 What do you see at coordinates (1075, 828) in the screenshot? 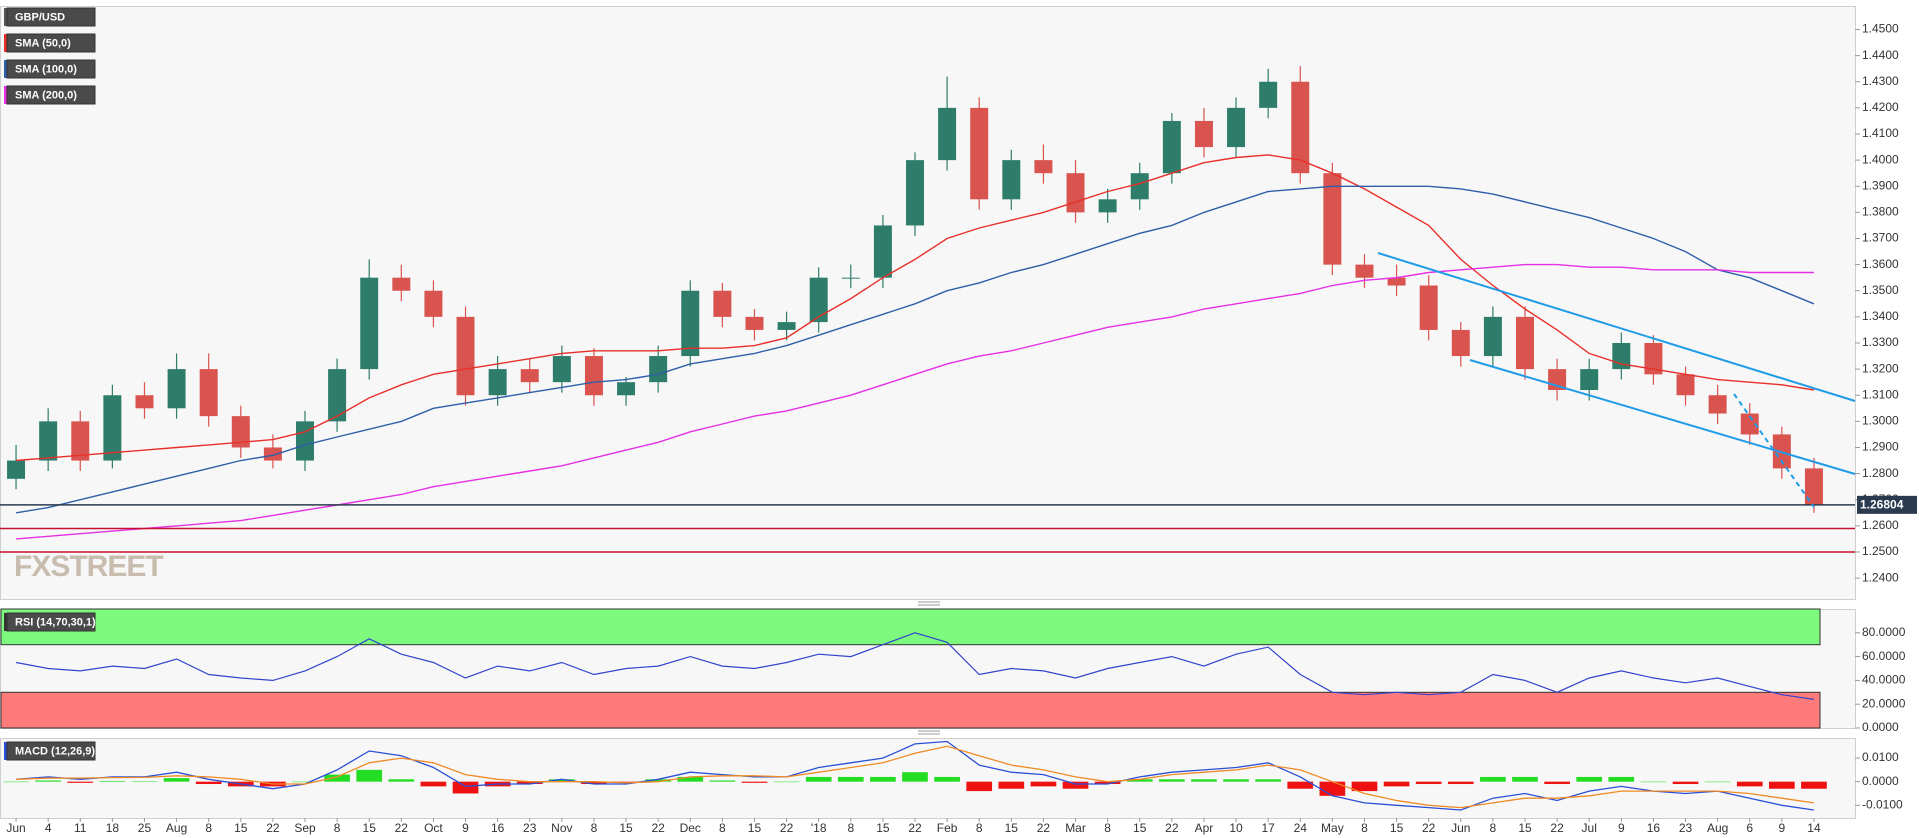
I see `x-tick-label: Mar` at bounding box center [1075, 828].